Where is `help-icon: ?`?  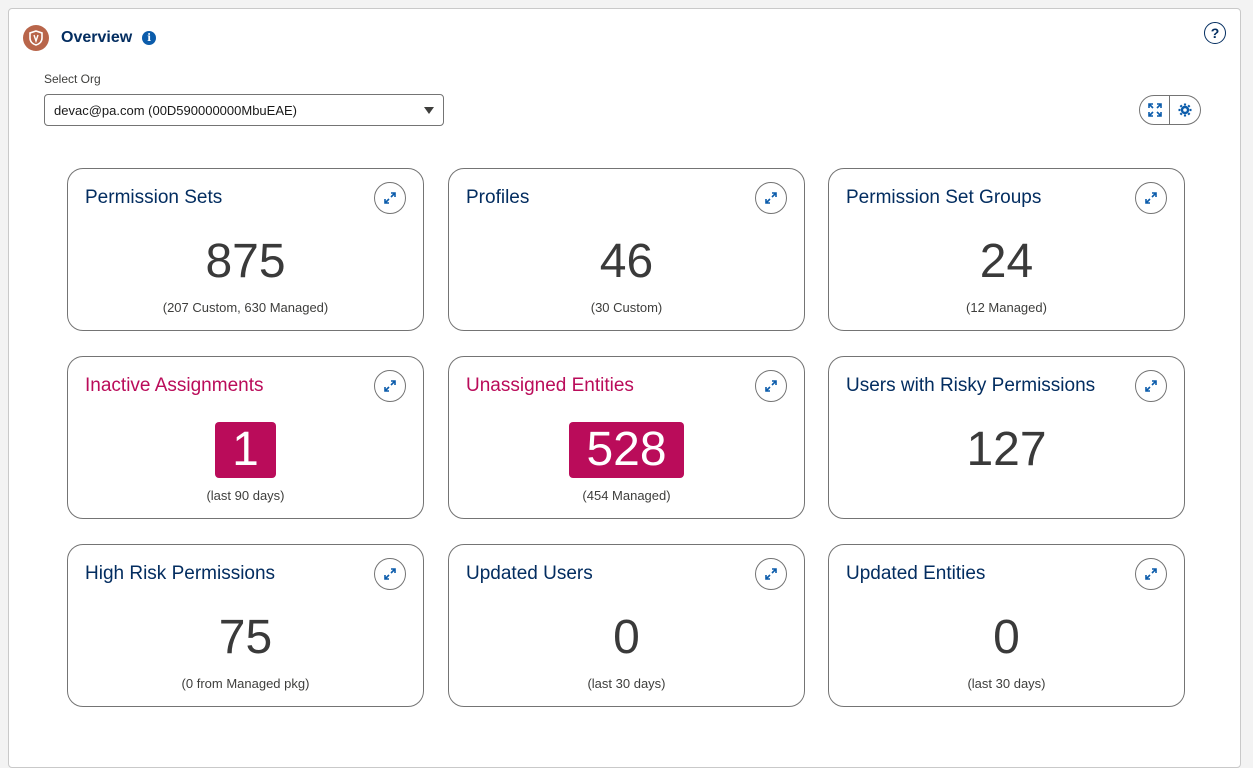
help-icon: ? is located at coordinates (1215, 33).